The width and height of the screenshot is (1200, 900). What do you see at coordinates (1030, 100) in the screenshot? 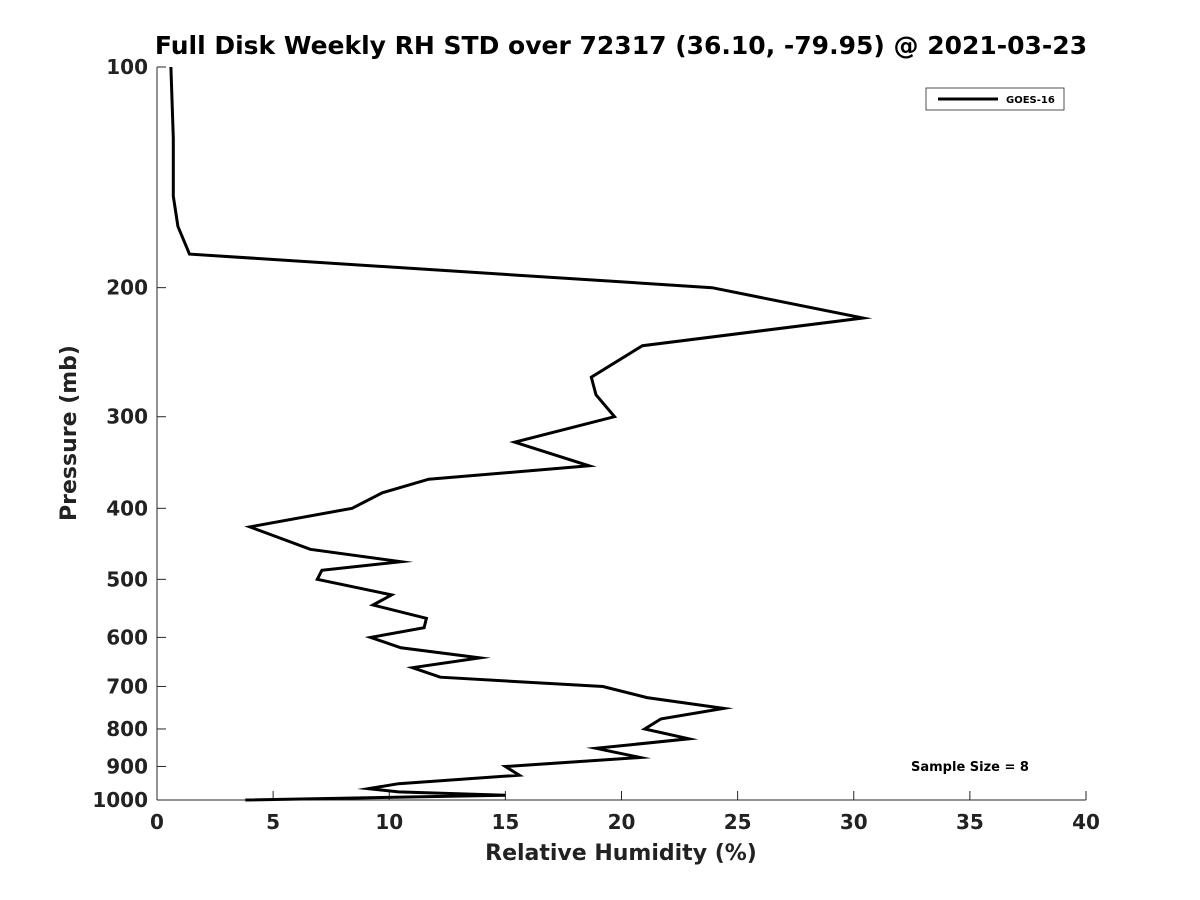
I see `legend-label-goes-16: GOES-16` at bounding box center [1030, 100].